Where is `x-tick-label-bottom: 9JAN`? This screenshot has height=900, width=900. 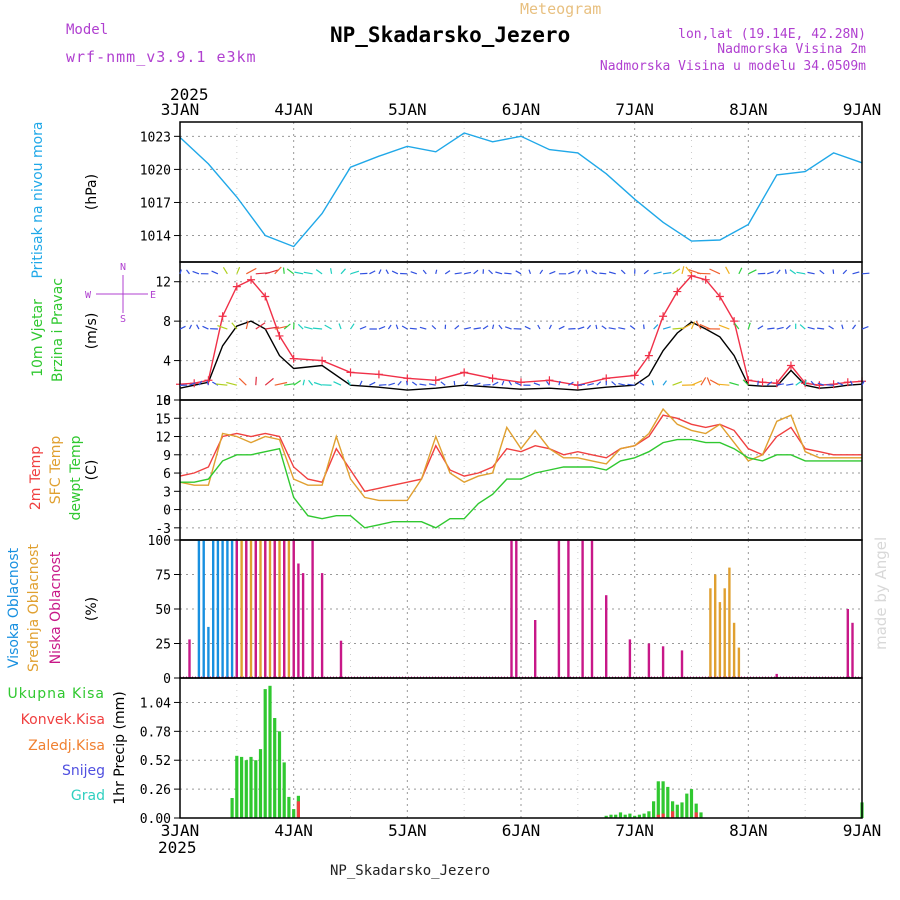
x-tick-label-bottom: 9JAN is located at coordinates (862, 830).